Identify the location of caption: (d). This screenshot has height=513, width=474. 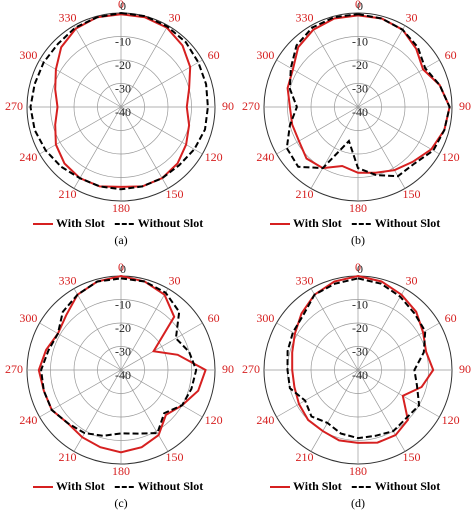
(358, 503).